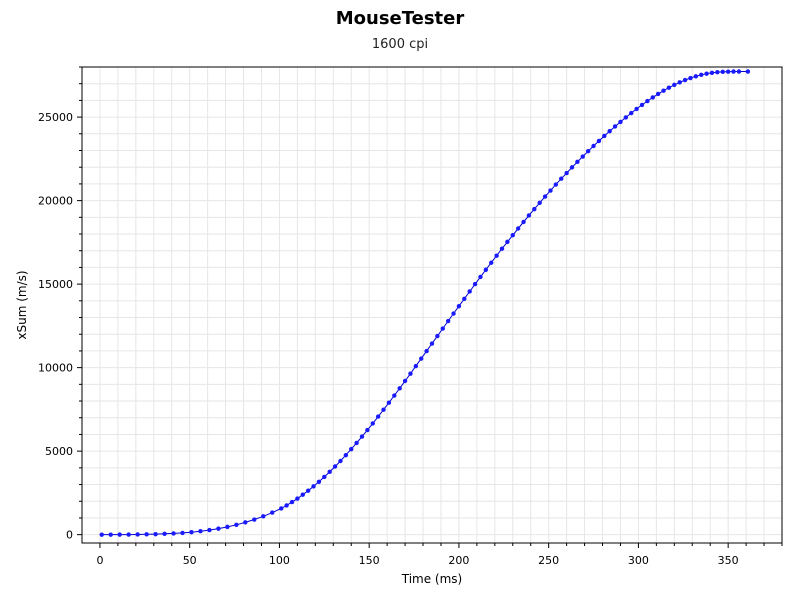  I want to click on chart-subtitle: 1600 cpi, so click(400, 44).